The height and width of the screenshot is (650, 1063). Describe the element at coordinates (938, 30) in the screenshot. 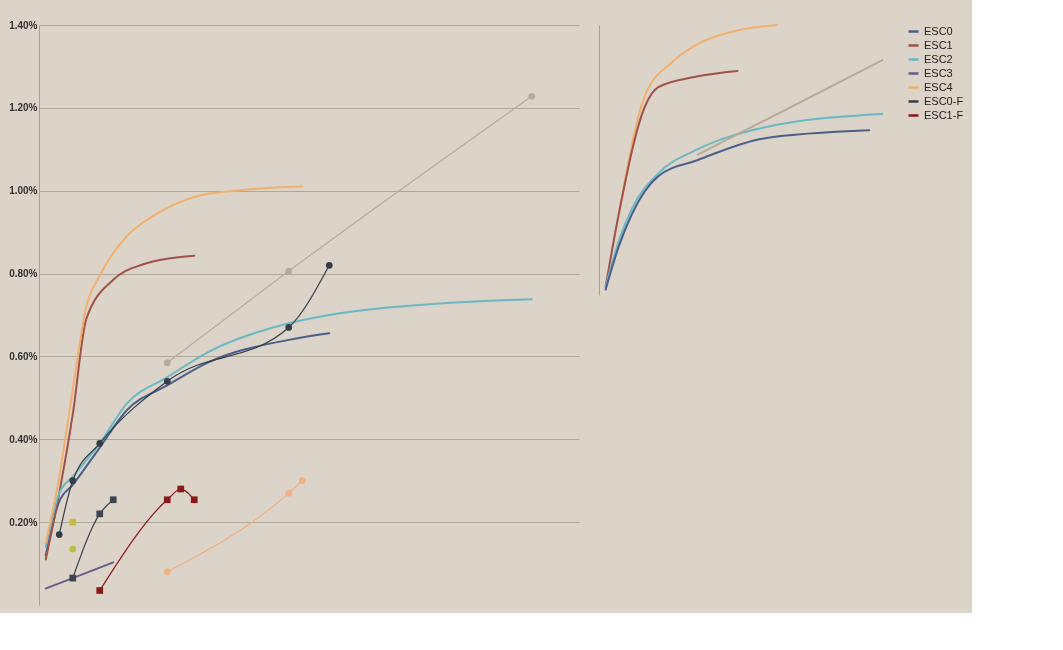

I see `legend-label: ESC0` at that location.